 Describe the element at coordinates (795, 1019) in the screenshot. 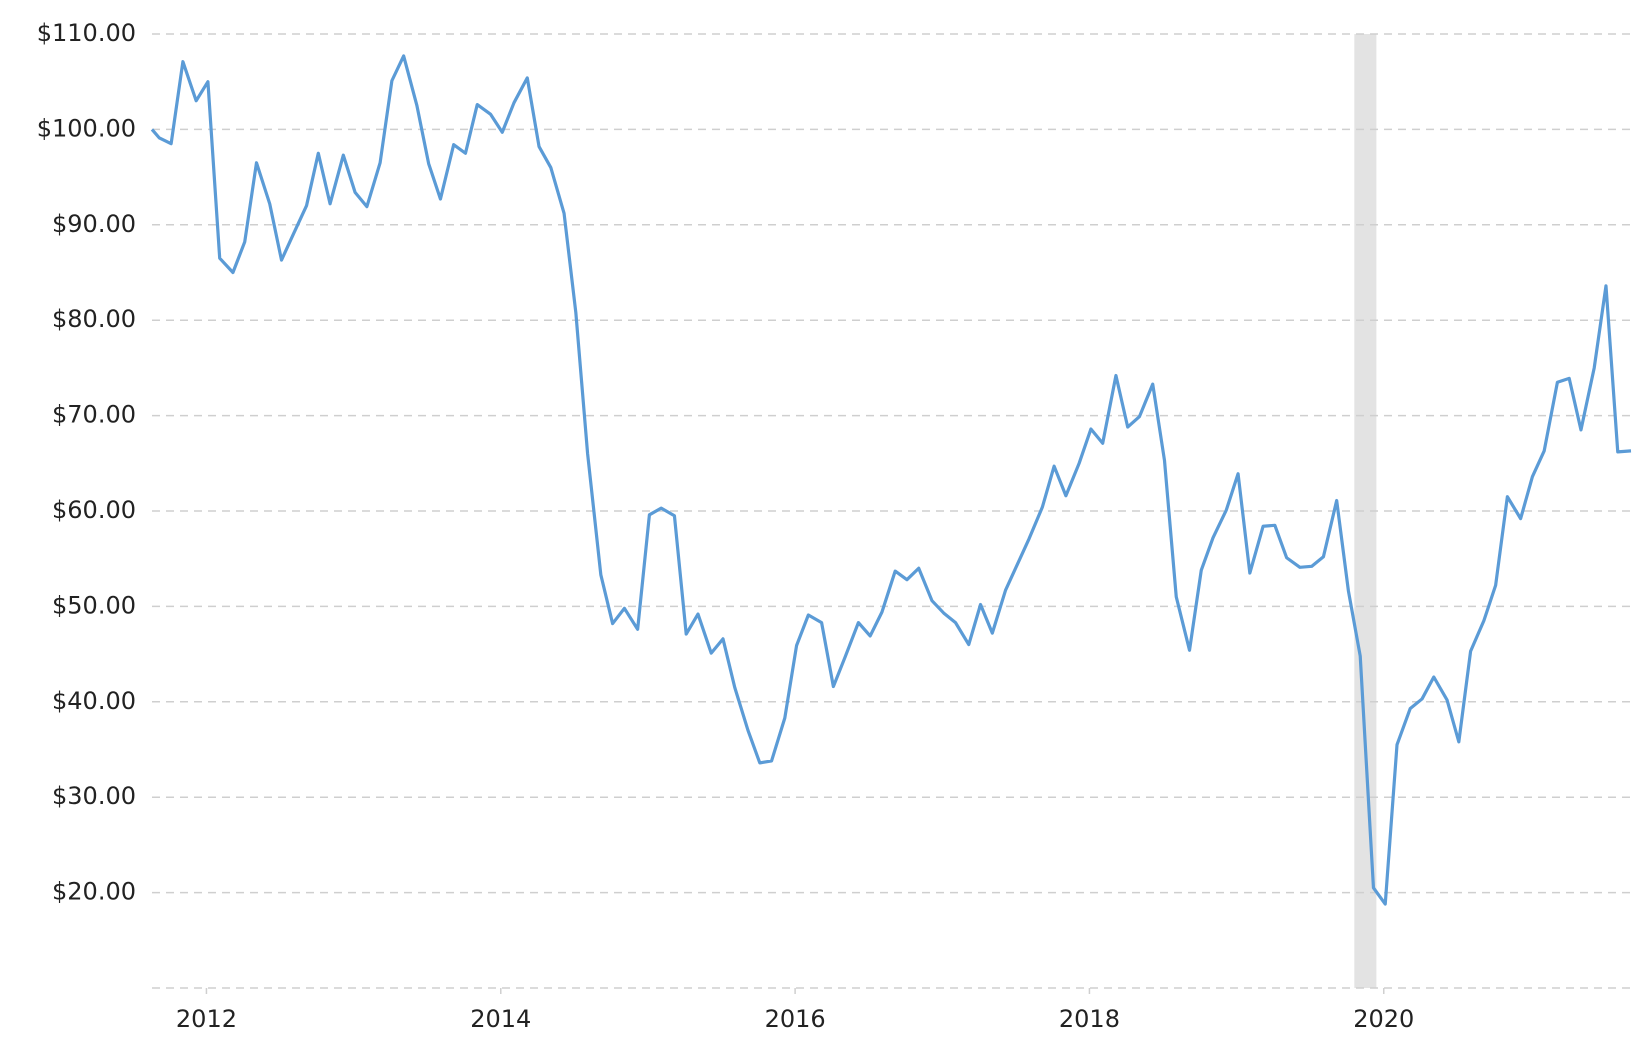

I see `x-tick-label: 2016` at that location.